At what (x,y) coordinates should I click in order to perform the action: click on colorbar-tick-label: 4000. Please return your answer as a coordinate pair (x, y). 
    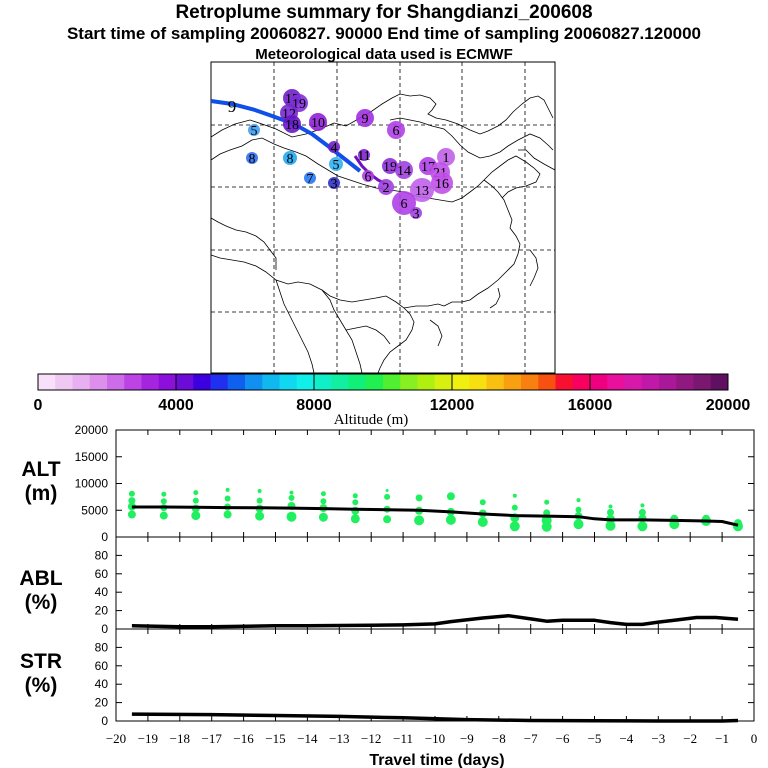
    Looking at the image, I should click on (176, 405).